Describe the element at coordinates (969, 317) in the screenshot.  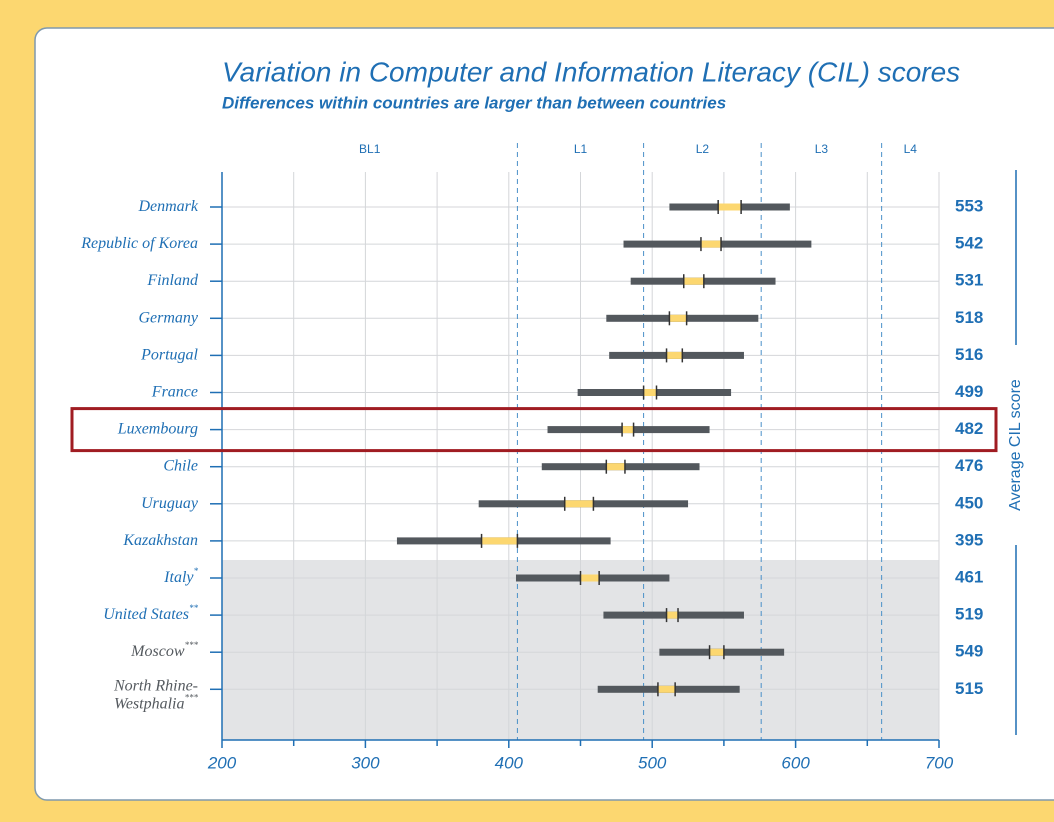
I see `average-label: 518` at that location.